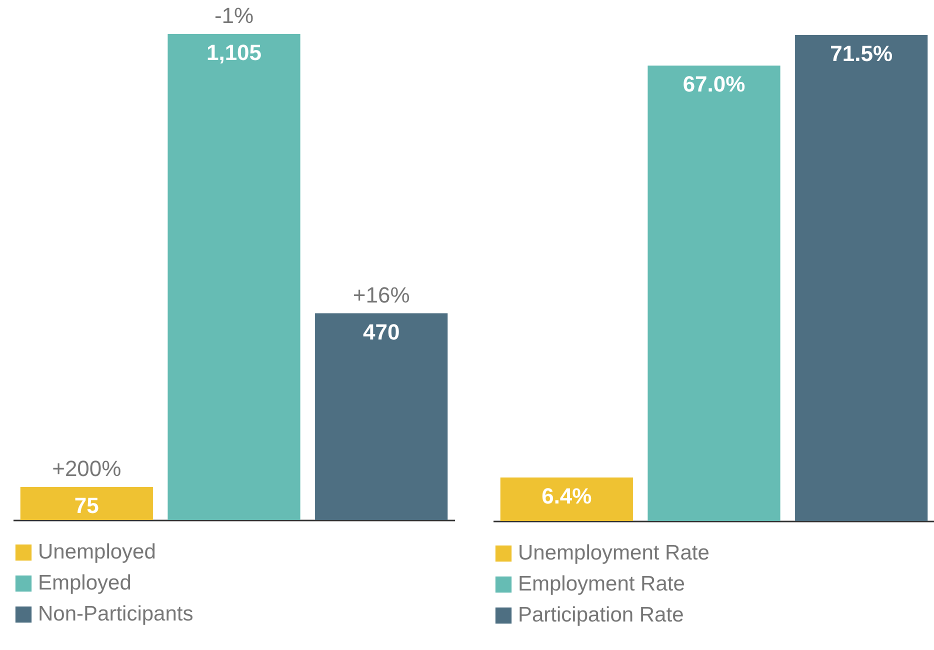  I want to click on data-label: 470, so click(381, 331).